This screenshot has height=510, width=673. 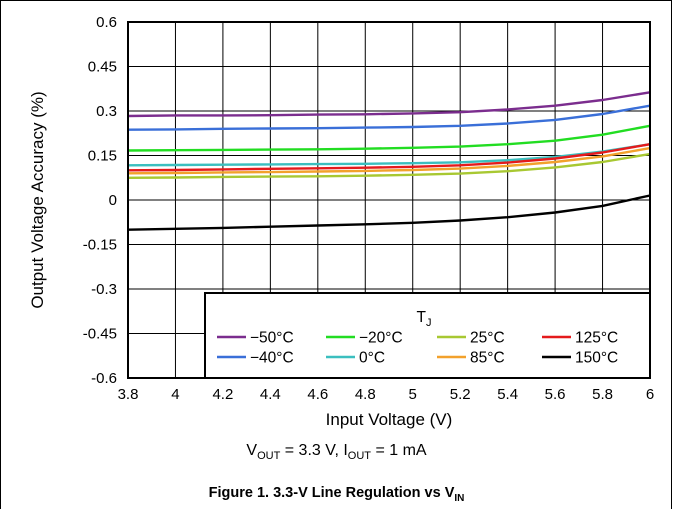 I want to click on y-tick-labels: 0.6 0.45 0.3 0.15 0 -0.15 -0.3 -0.45 -0.6, so click(x=100, y=200).